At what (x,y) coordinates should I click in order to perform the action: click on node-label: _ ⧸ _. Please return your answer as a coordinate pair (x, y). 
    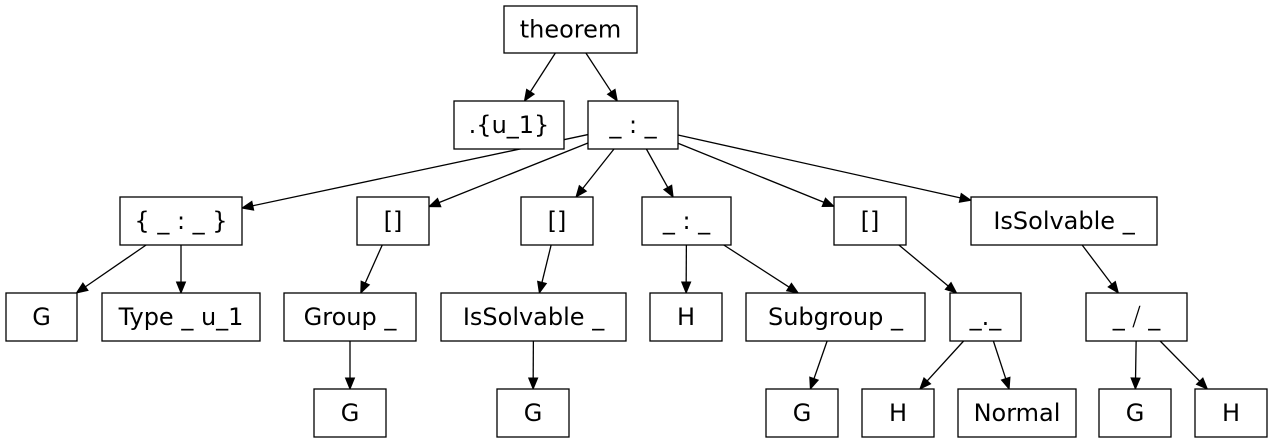
    Looking at the image, I should click on (1136, 317).